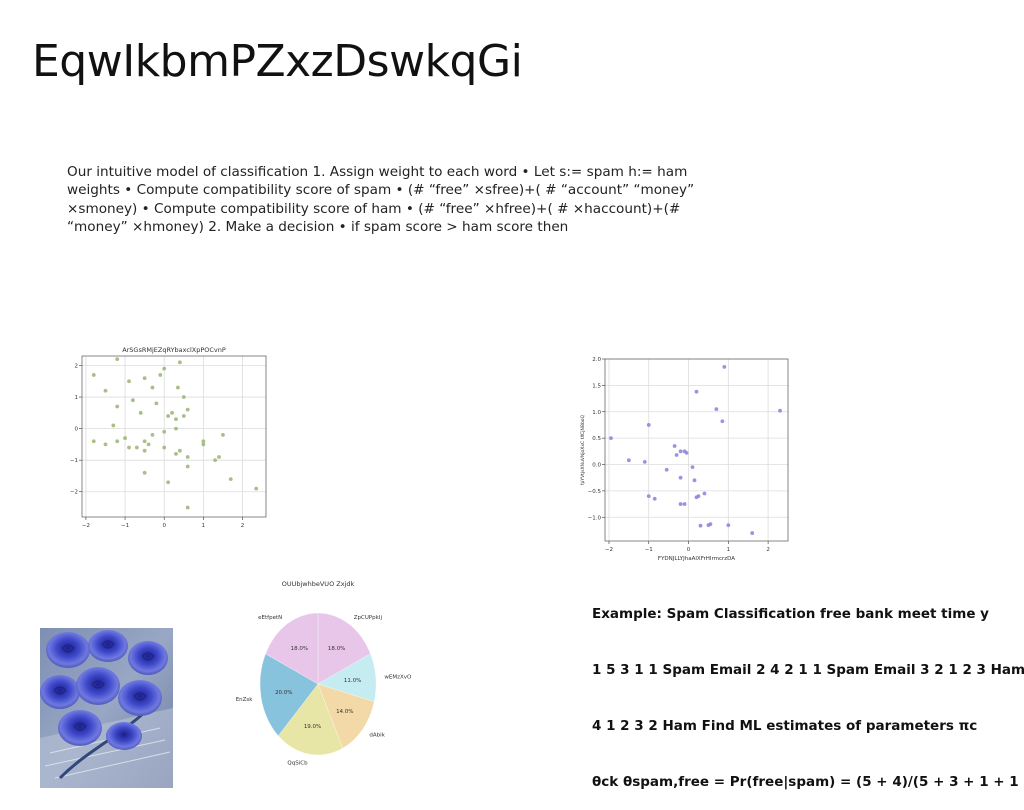  I want to click on scatter2-tick-label-y: 2.0, so click(596, 360).